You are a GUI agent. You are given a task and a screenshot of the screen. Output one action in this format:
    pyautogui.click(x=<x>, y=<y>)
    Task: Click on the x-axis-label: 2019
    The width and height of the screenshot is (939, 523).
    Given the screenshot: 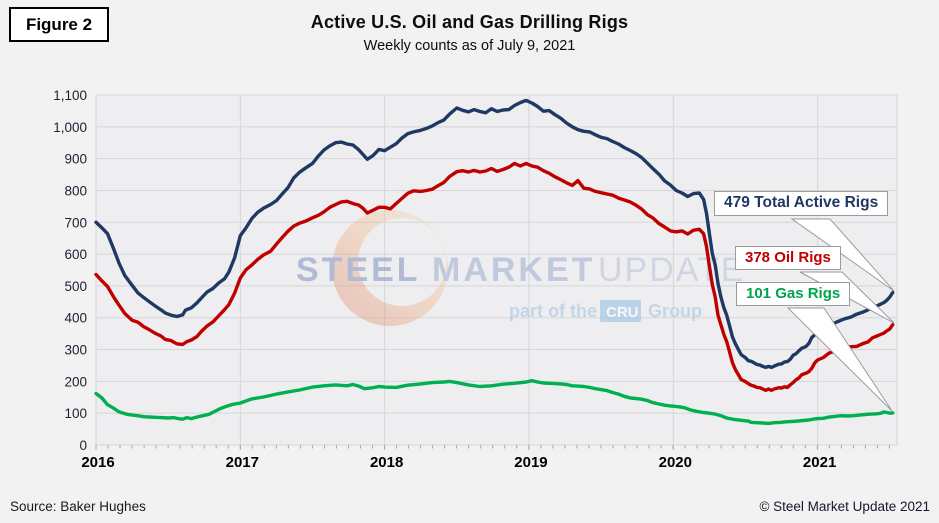 What is the action you would take?
    pyautogui.click(x=530, y=462)
    